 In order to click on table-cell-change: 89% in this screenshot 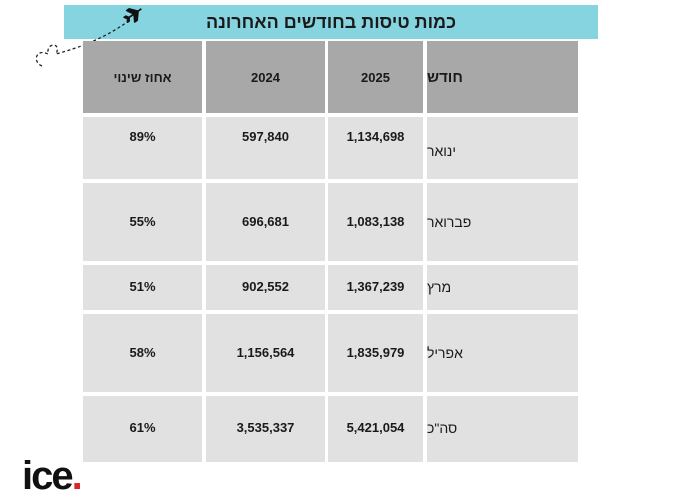, I will do `click(142, 148)`.